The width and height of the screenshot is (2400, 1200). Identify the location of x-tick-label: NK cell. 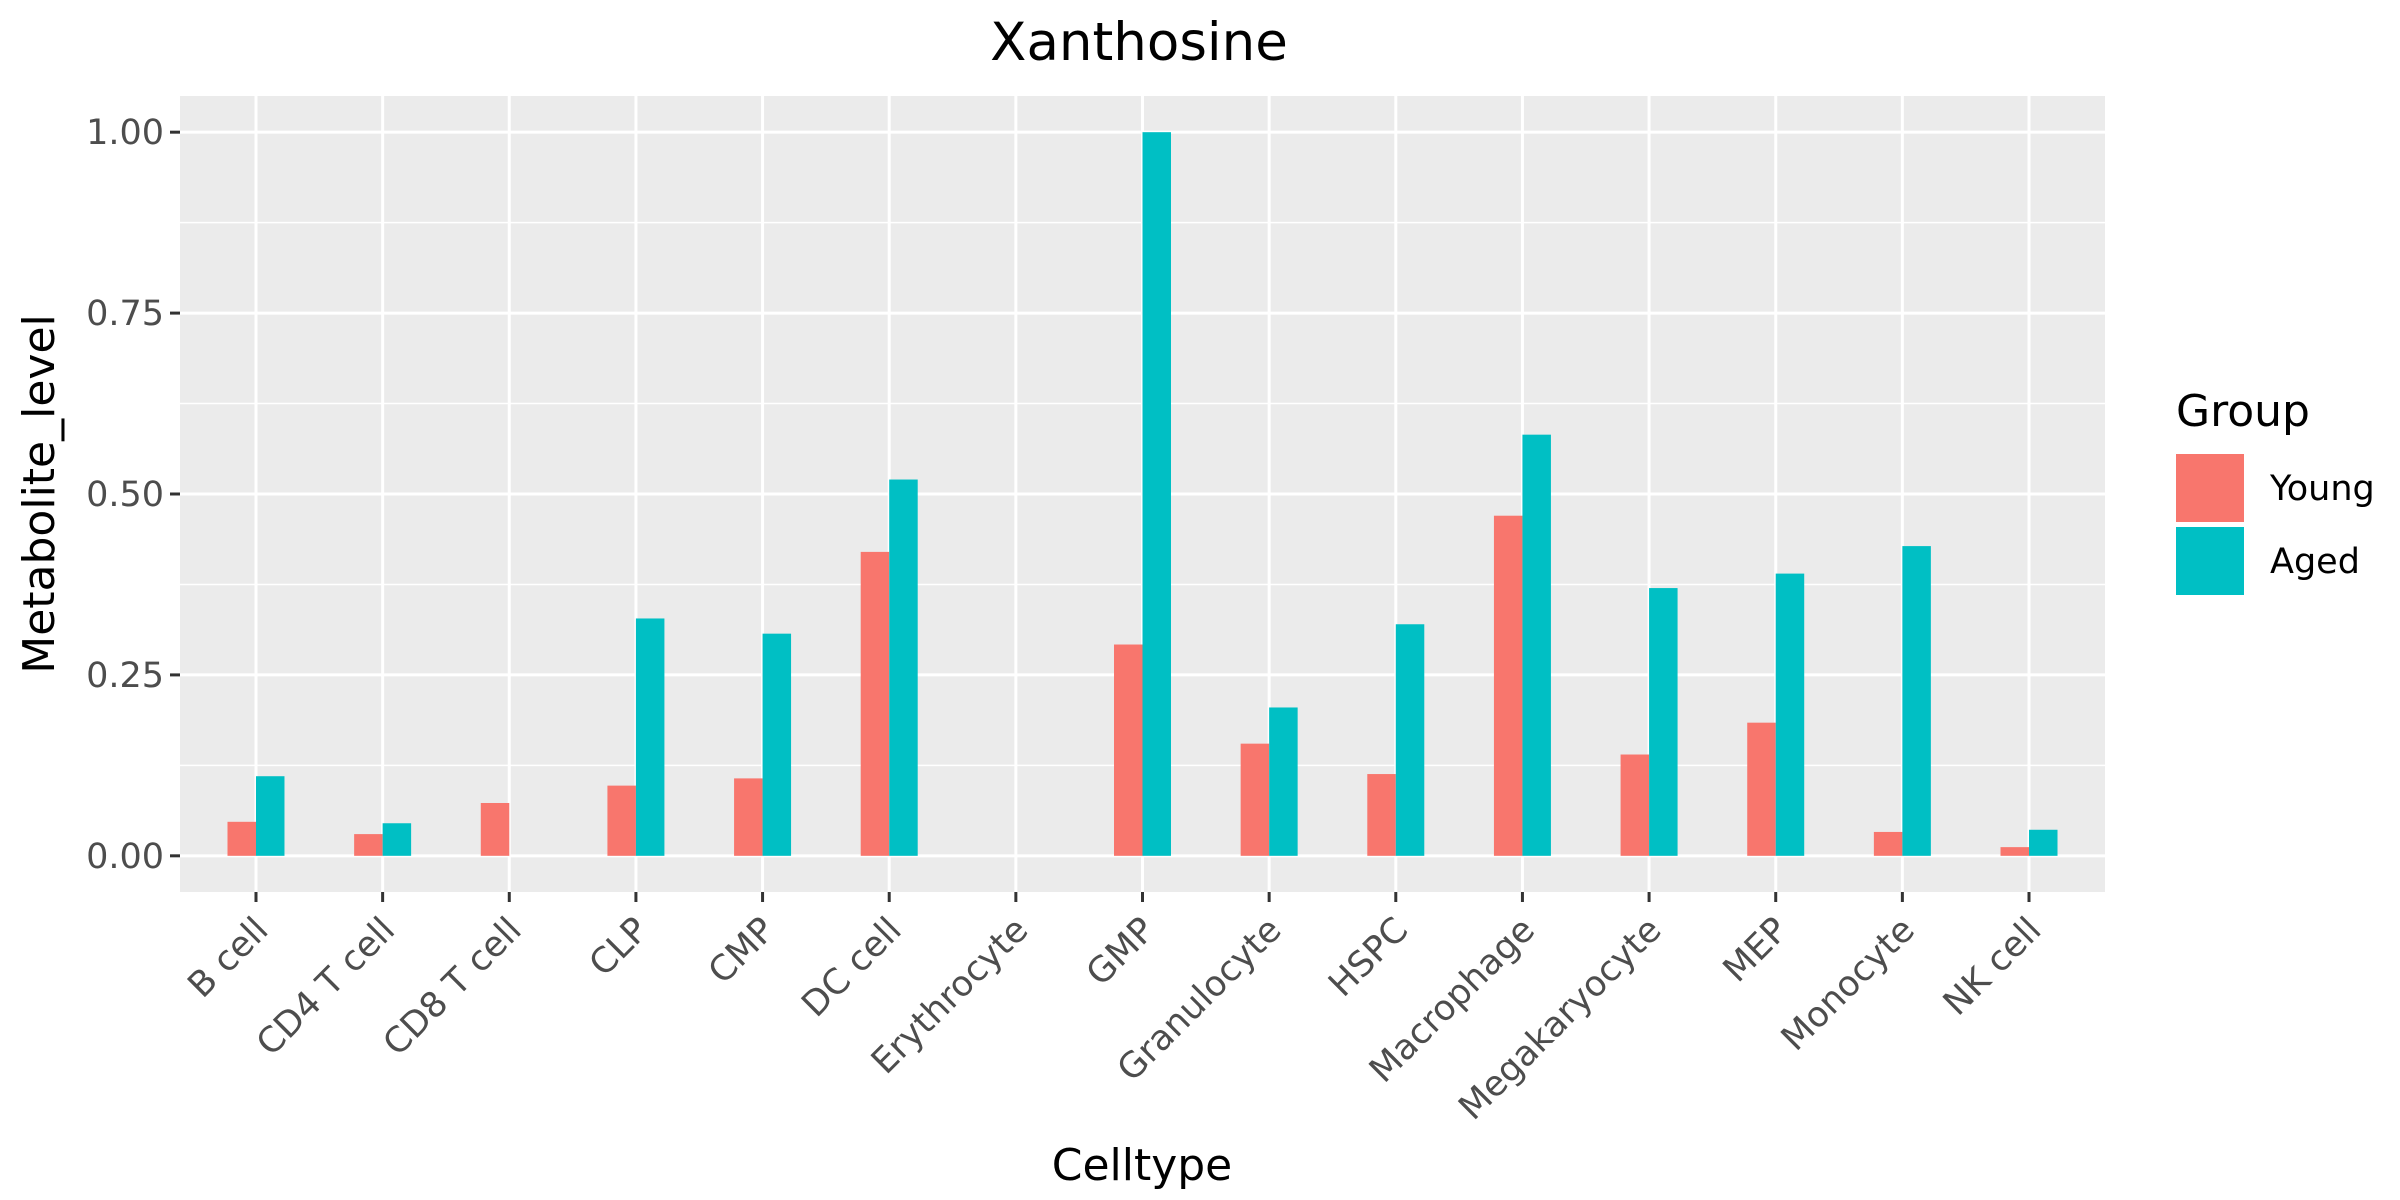
(1992, 966).